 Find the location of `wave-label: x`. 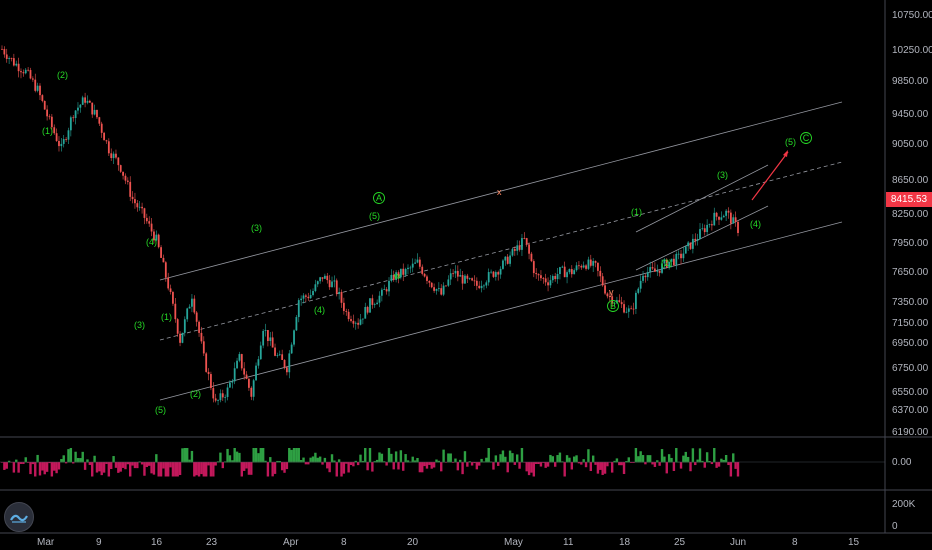

wave-label: x is located at coordinates (499, 192).